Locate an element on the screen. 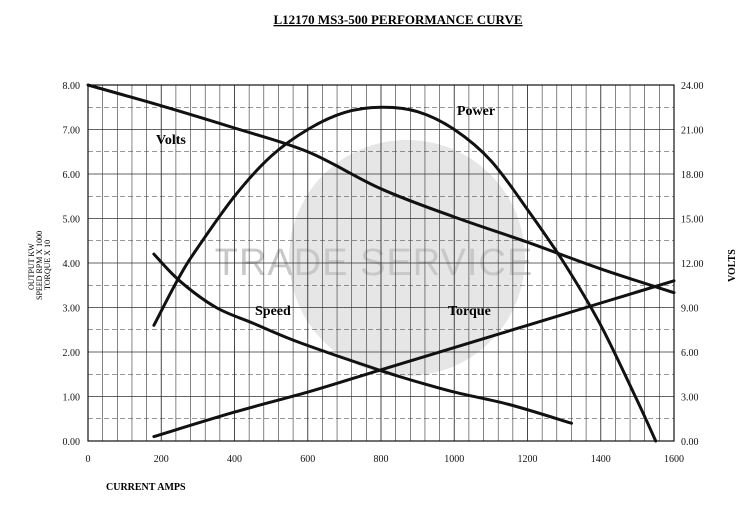 The image size is (750, 514). y-right-tick-label: 0.00 is located at coordinates (690, 442).